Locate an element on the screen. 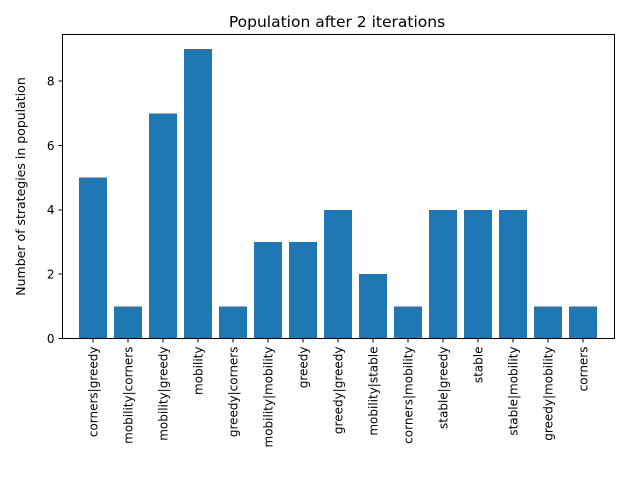 This screenshot has width=640, height=480. bar-mobility-greedy is located at coordinates (163, 226).